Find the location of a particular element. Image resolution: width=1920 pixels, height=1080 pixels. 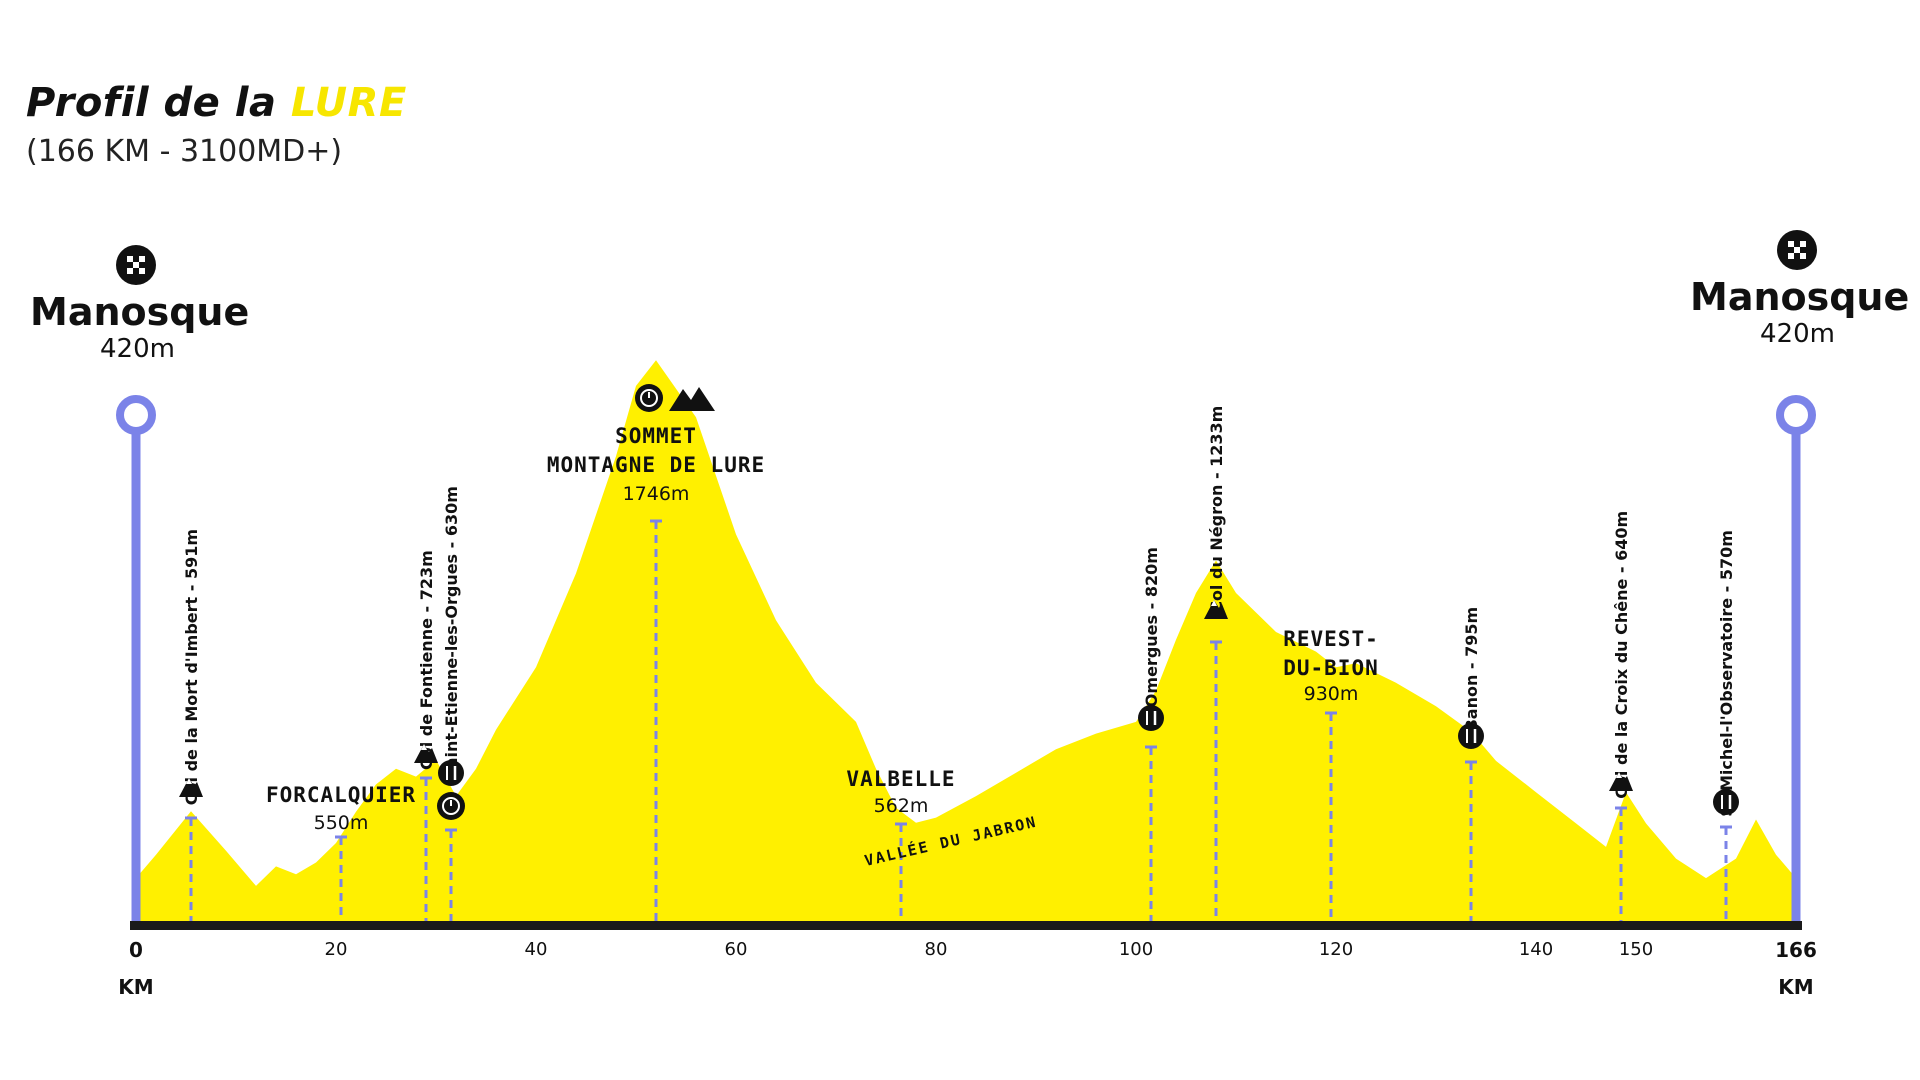

waypoint-name: Col du Négron - 1233m is located at coordinates (1216, 509).